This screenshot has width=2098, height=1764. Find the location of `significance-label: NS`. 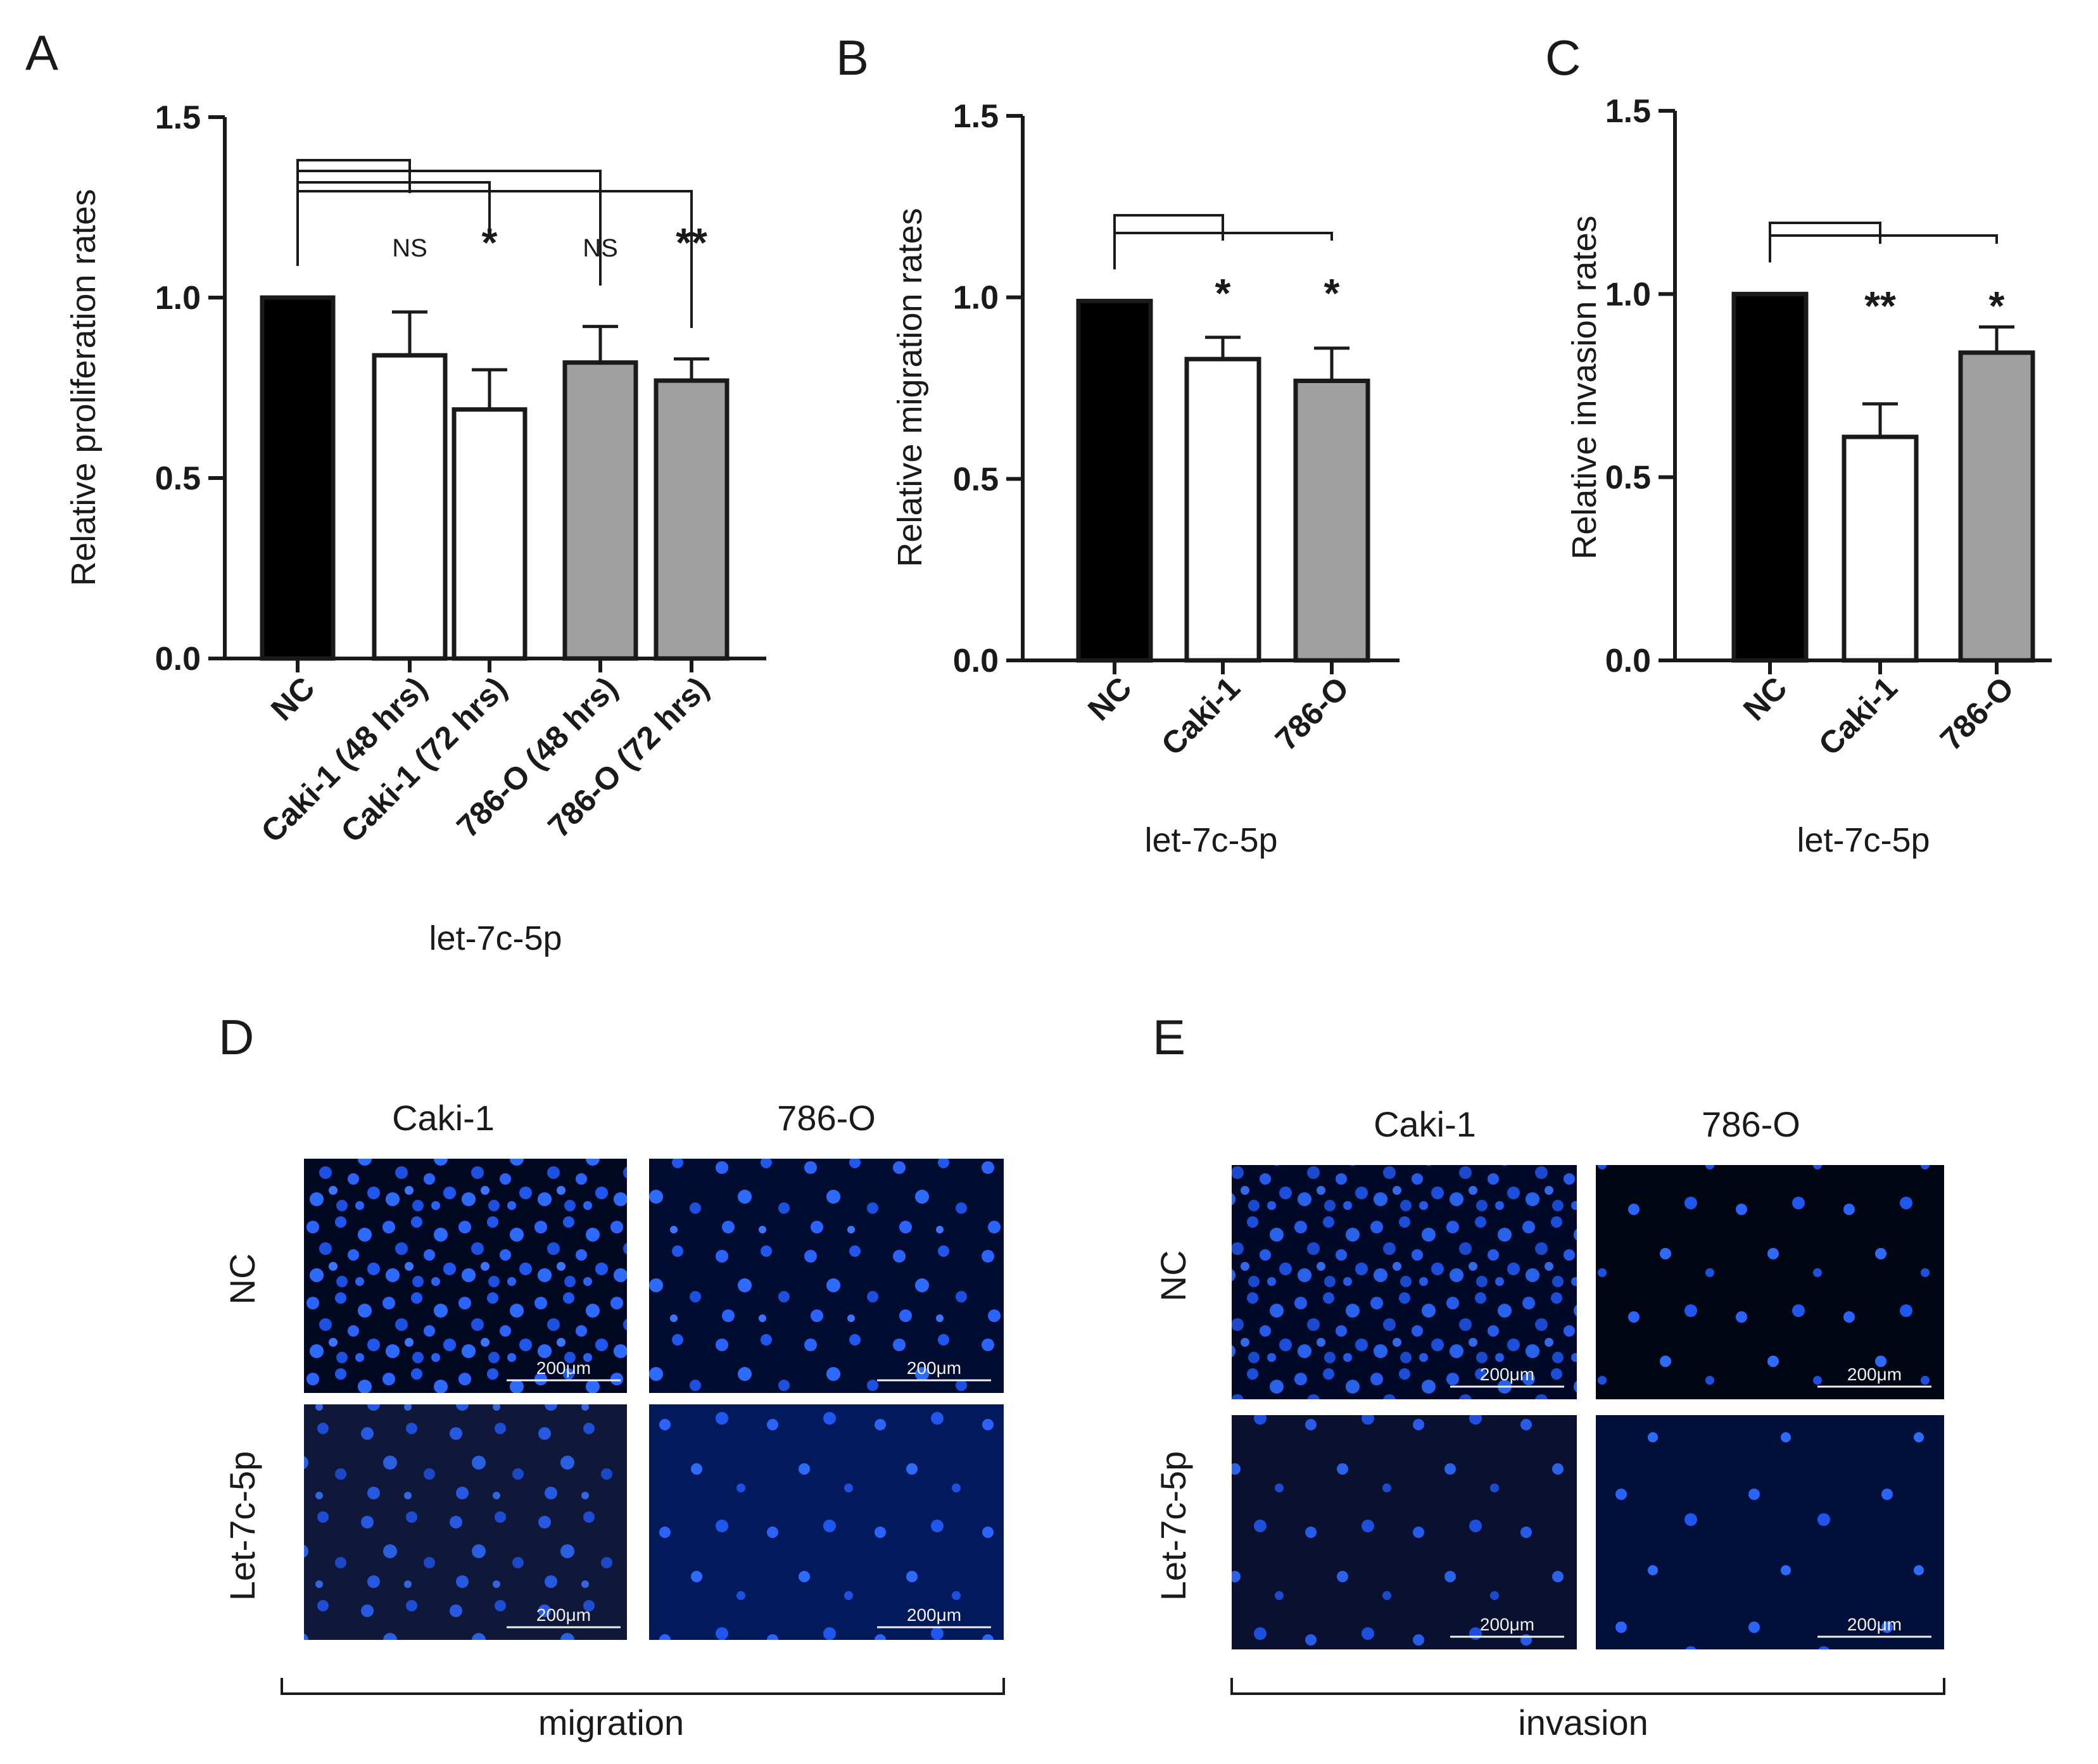

significance-label: NS is located at coordinates (409, 248).